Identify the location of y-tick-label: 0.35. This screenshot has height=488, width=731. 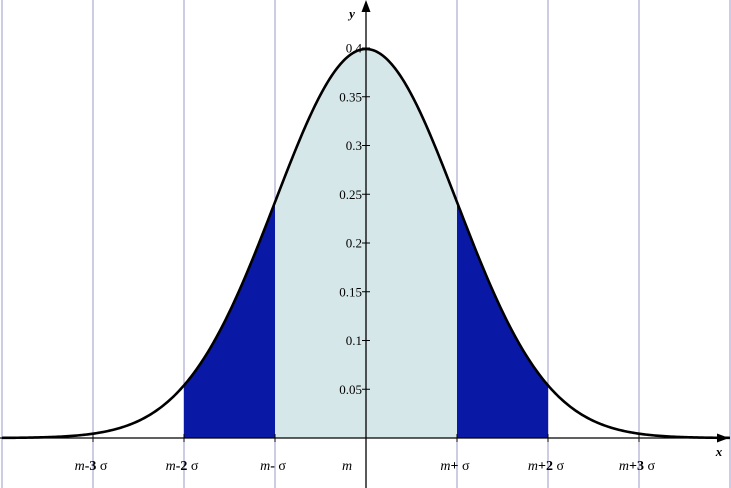
(350, 96).